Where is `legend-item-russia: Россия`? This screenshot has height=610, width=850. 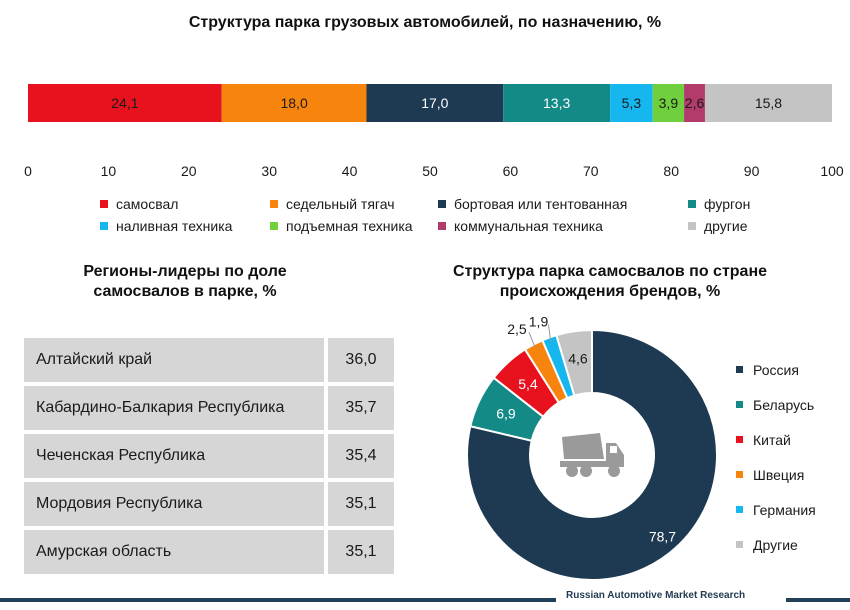 legend-item-russia: Россия is located at coordinates (776, 369).